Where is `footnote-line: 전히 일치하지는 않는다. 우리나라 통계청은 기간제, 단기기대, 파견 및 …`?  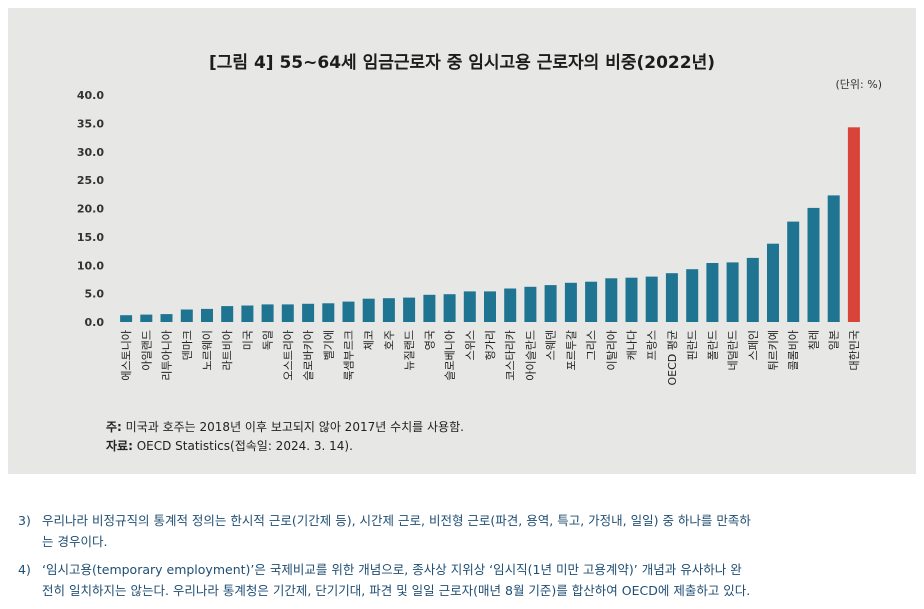
footnote-line: 전히 일치하지는 않는다. 우리나라 통계청은 기간제, 단기기대, 파견 및 … is located at coordinates (396, 590).